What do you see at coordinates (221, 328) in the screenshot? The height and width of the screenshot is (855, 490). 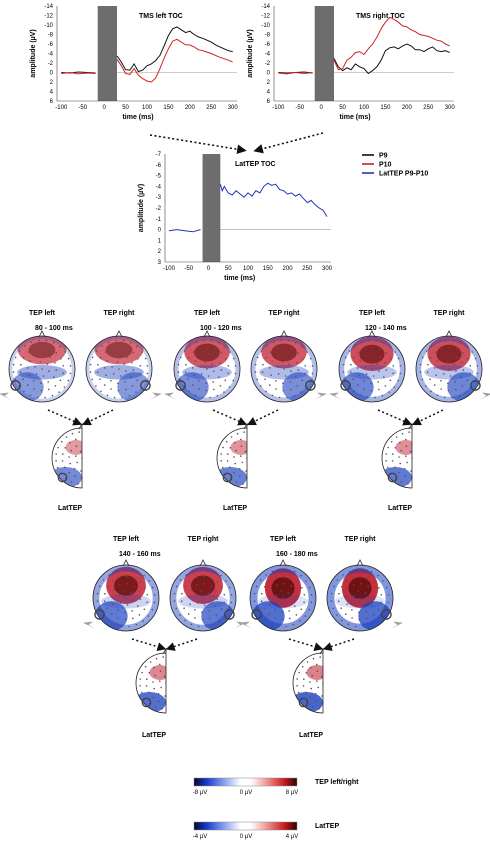 I see `time-window-label: 100 - 120 ms` at bounding box center [221, 328].